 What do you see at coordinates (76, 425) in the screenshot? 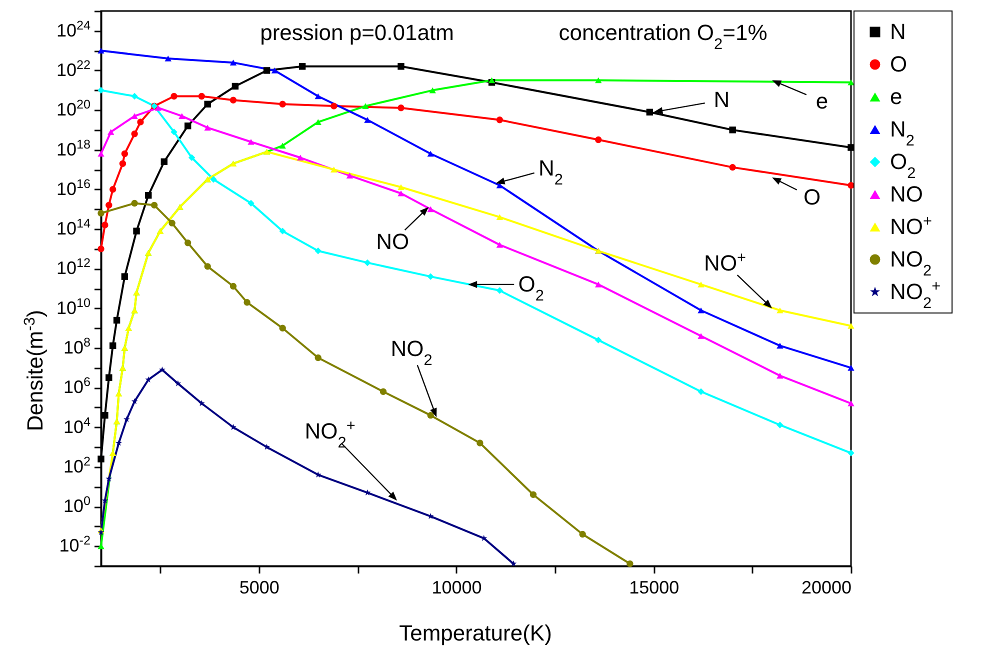
I see `y-tick-label: 10$^{4}$` at bounding box center [76, 425].